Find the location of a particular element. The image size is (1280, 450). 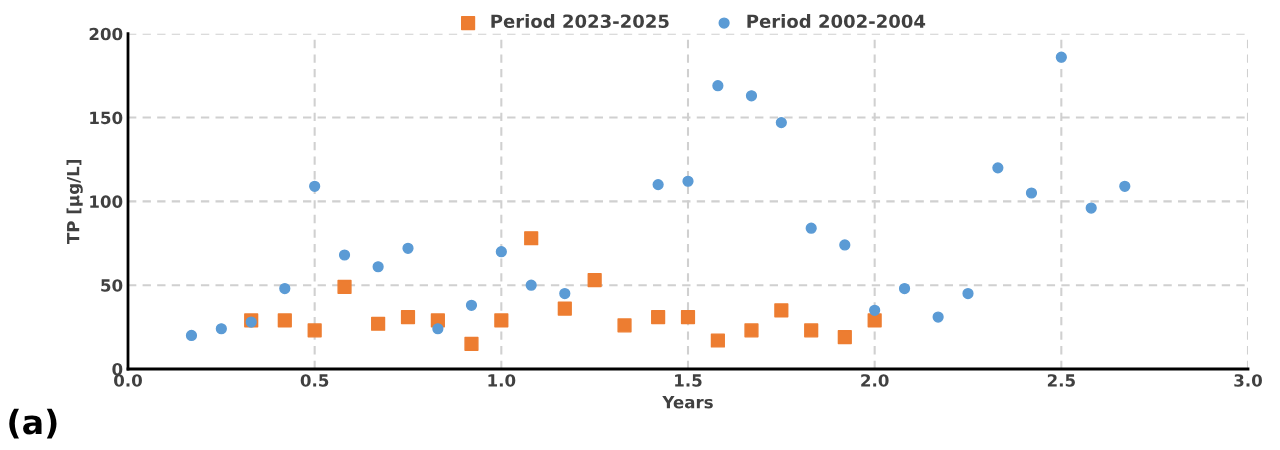

x-tick-label: 2.0 is located at coordinates (875, 380).